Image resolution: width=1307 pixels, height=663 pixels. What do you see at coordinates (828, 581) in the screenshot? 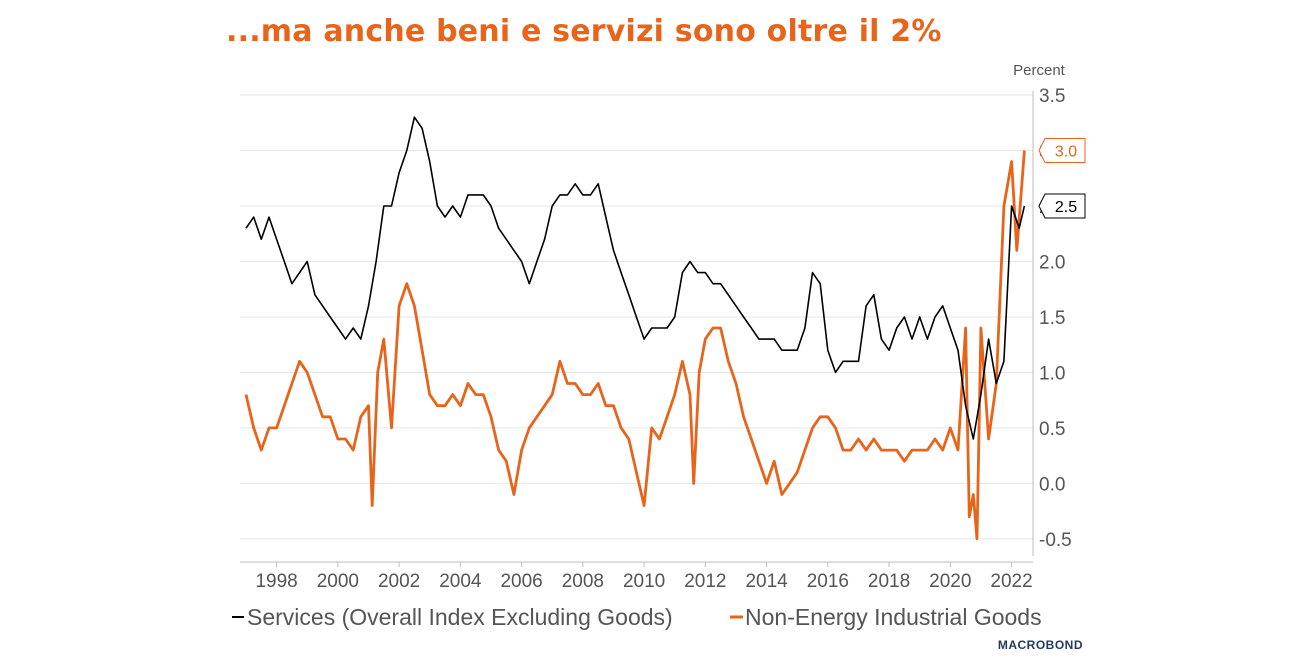
I see `x-tick-label: 2016` at bounding box center [828, 581].